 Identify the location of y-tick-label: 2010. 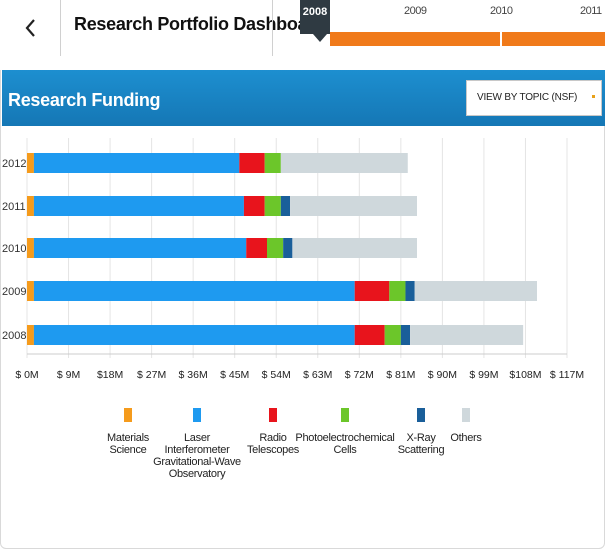
(14, 249).